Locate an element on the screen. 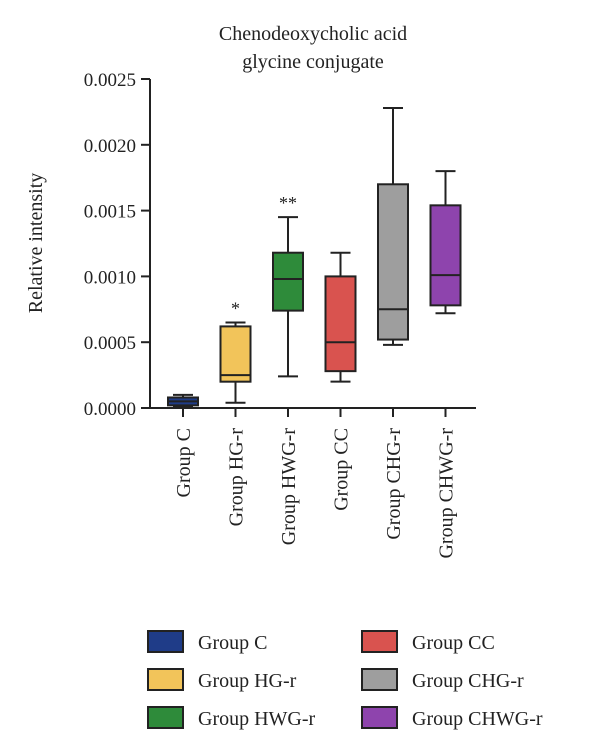  legend-label: Group C is located at coordinates (232, 643).